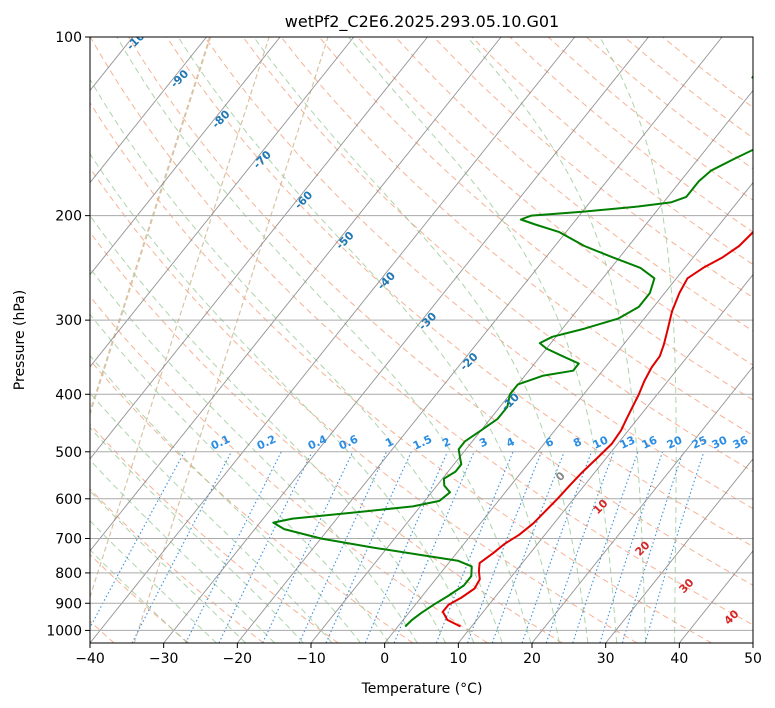  What do you see at coordinates (68, 540) in the screenshot?
I see `y-tick-label: 700` at bounding box center [68, 540].